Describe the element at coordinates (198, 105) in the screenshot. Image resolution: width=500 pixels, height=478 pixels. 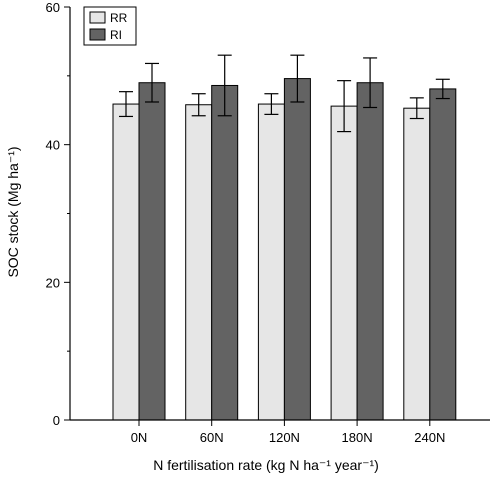
I see `error-bar-rr-60n` at that location.